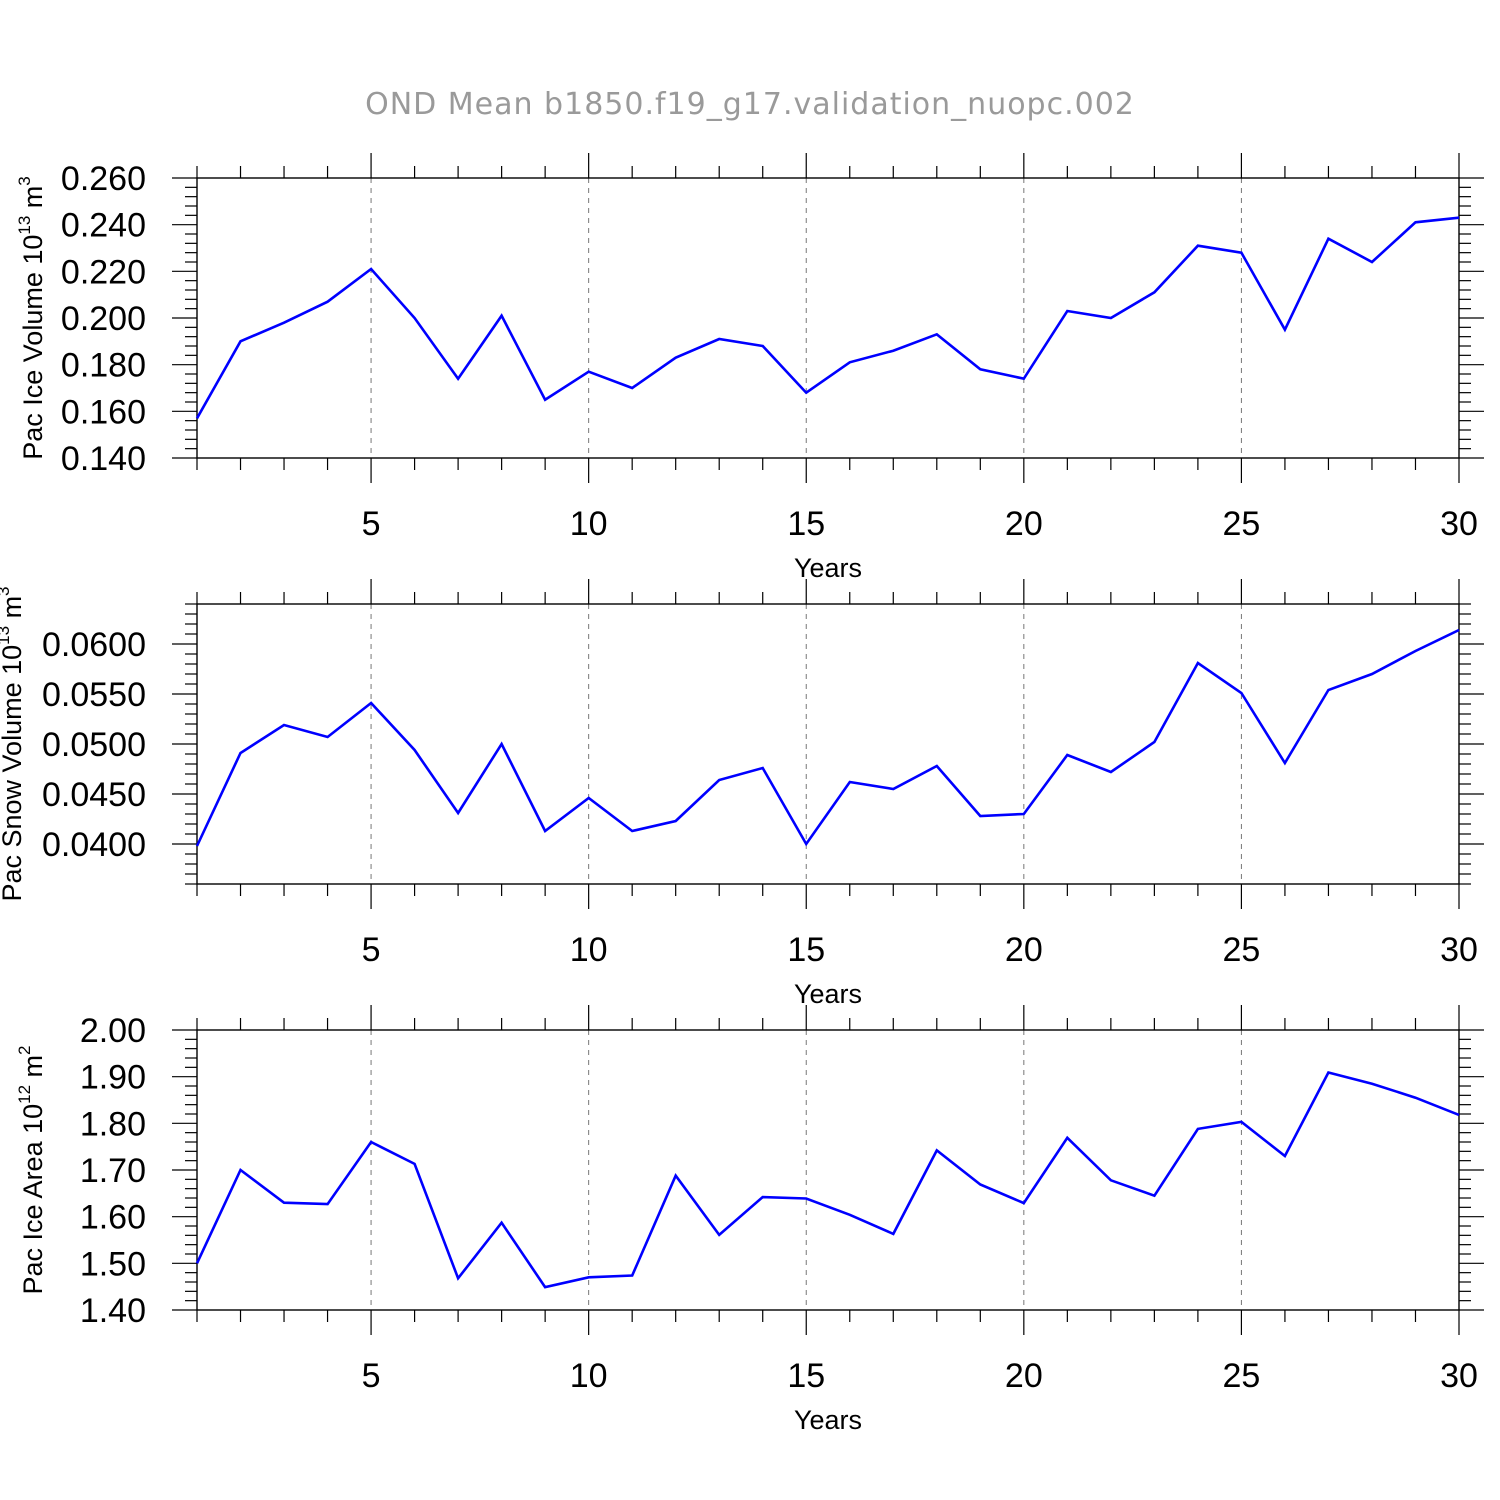 The width and height of the screenshot is (1500, 1500). I want to click on y-tick-label: 0.0400, so click(94, 845).